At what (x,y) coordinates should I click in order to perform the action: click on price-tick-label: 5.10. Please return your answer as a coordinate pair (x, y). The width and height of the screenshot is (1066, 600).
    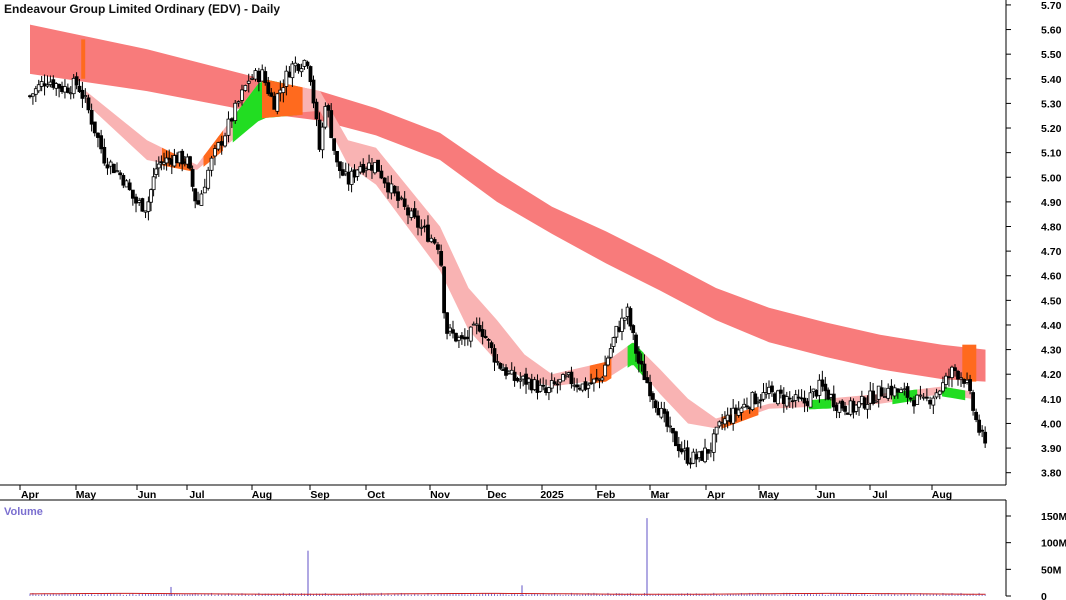
    Looking at the image, I should click on (1051, 154).